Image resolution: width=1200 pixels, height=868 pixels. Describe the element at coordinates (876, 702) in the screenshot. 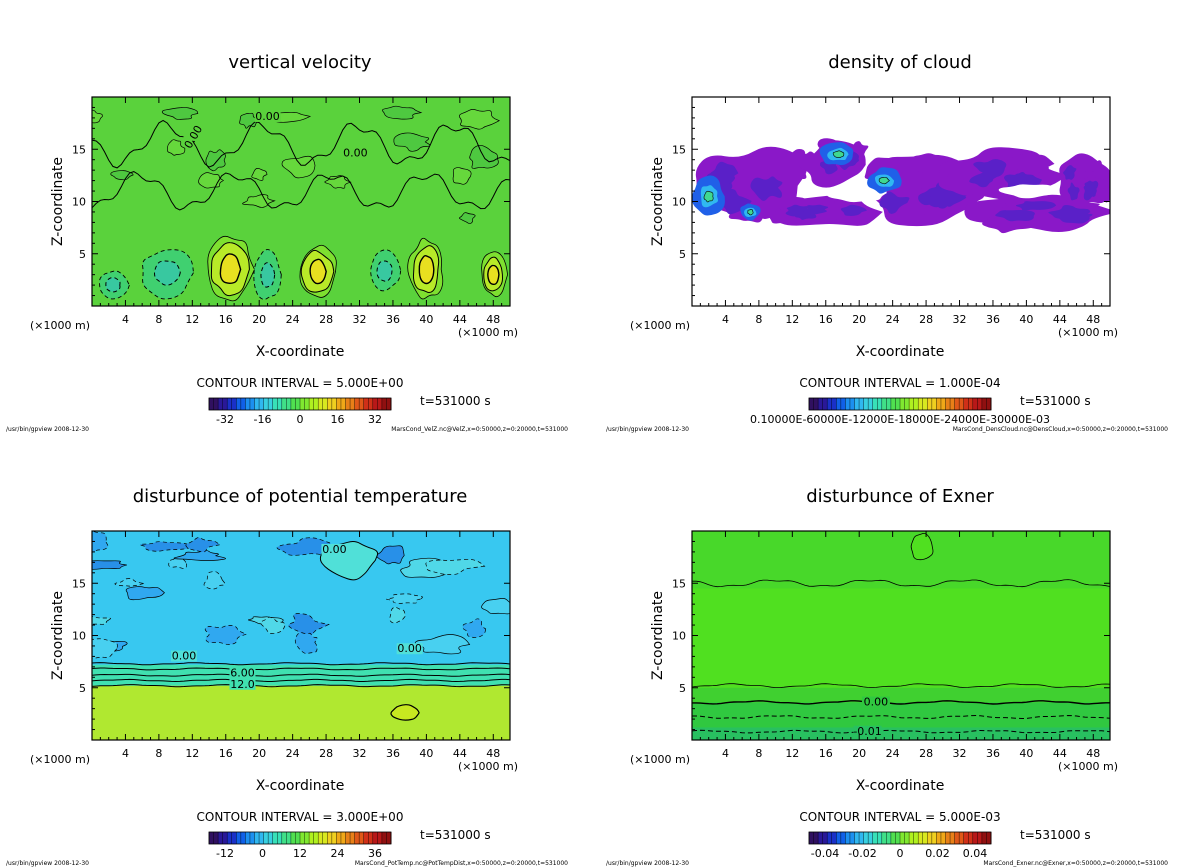

I see `contour-label: 0.00` at that location.